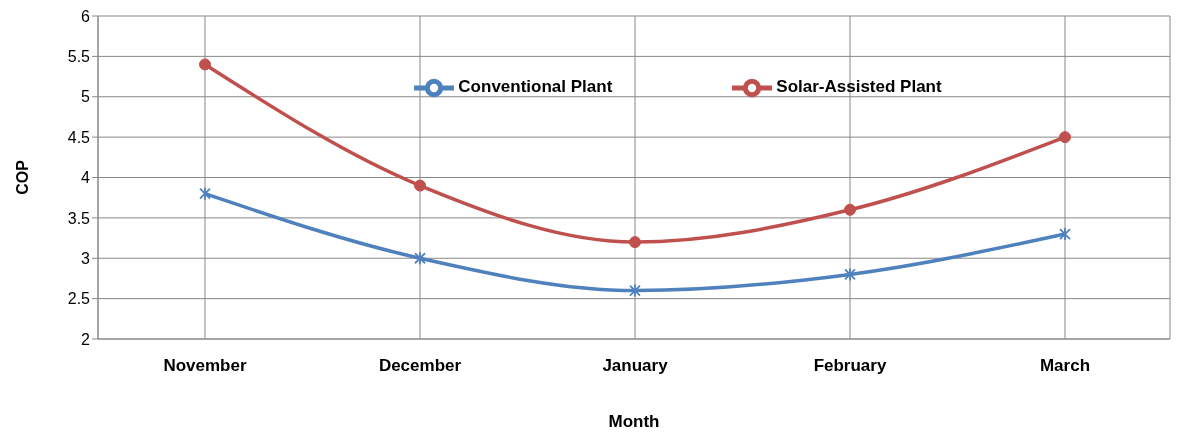  What do you see at coordinates (420, 366) in the screenshot?
I see `x-tick-label: December` at bounding box center [420, 366].